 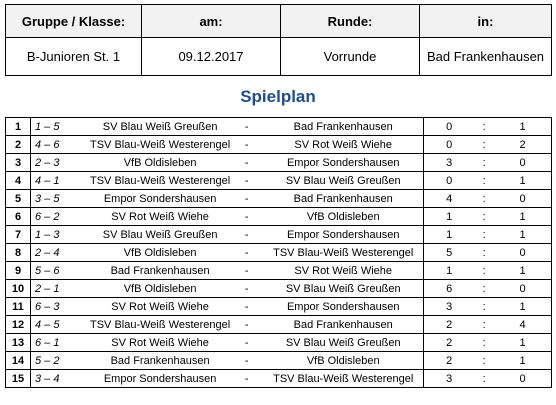 I want to click on home-team: Bad Frankenhausen, so click(x=160, y=360).